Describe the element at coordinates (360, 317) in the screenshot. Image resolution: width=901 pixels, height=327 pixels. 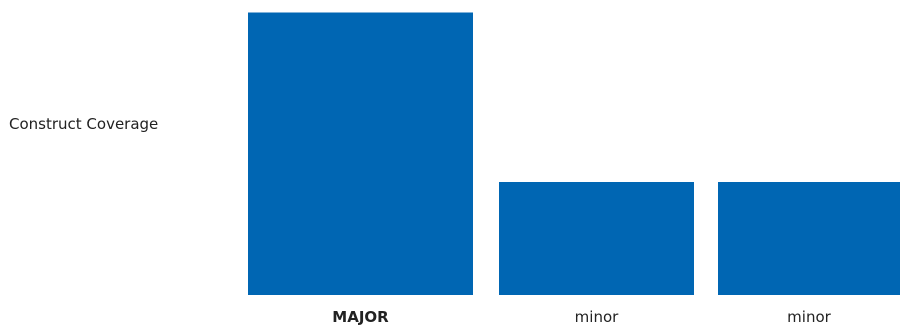
I see `category-label-1: MAJOR` at that location.